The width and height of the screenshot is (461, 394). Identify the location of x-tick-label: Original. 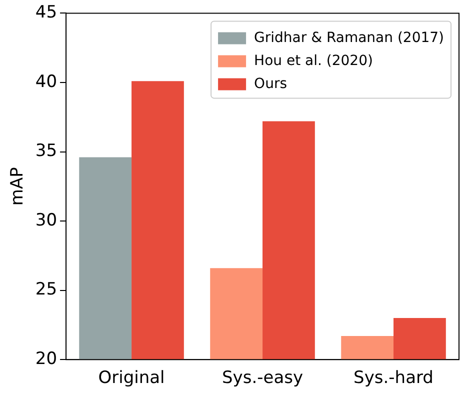
(131, 378).